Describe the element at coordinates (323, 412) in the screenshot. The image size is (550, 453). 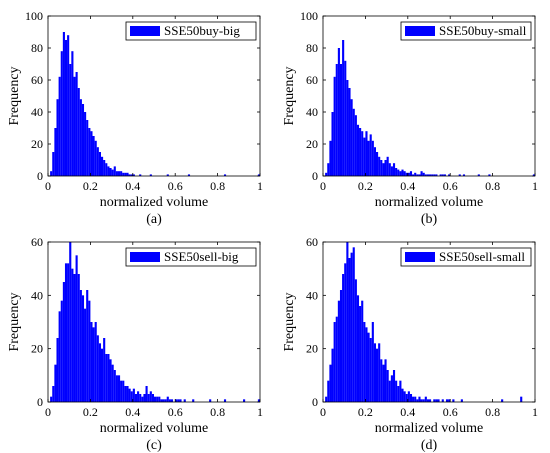
I see `chart-d-xtick-label: 0` at that location.